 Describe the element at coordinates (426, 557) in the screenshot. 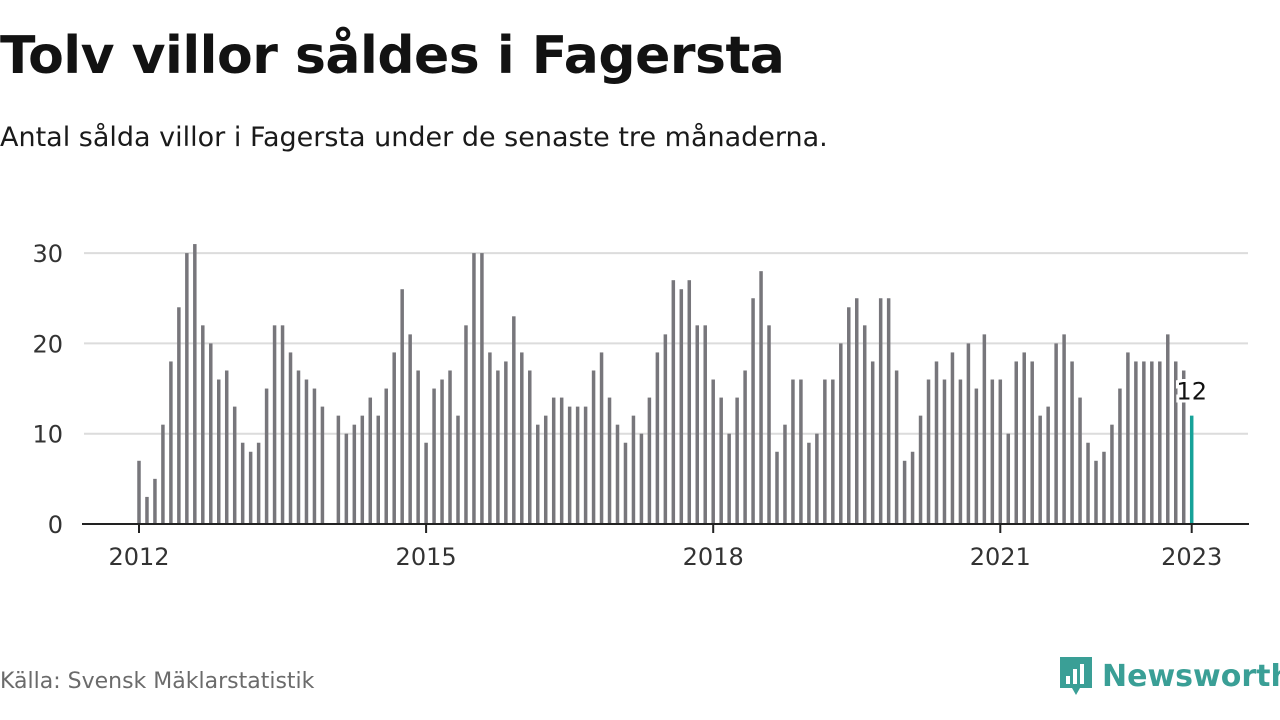

I see `x-tick-label: 2015` at that location.